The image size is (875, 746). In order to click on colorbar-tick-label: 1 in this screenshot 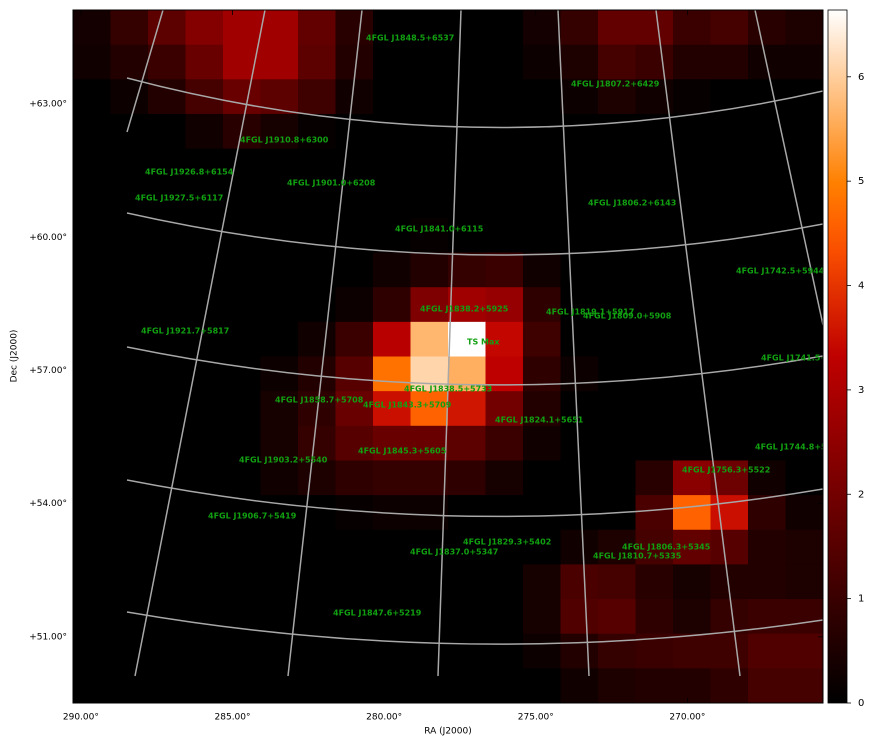, I will do `click(861, 599)`.